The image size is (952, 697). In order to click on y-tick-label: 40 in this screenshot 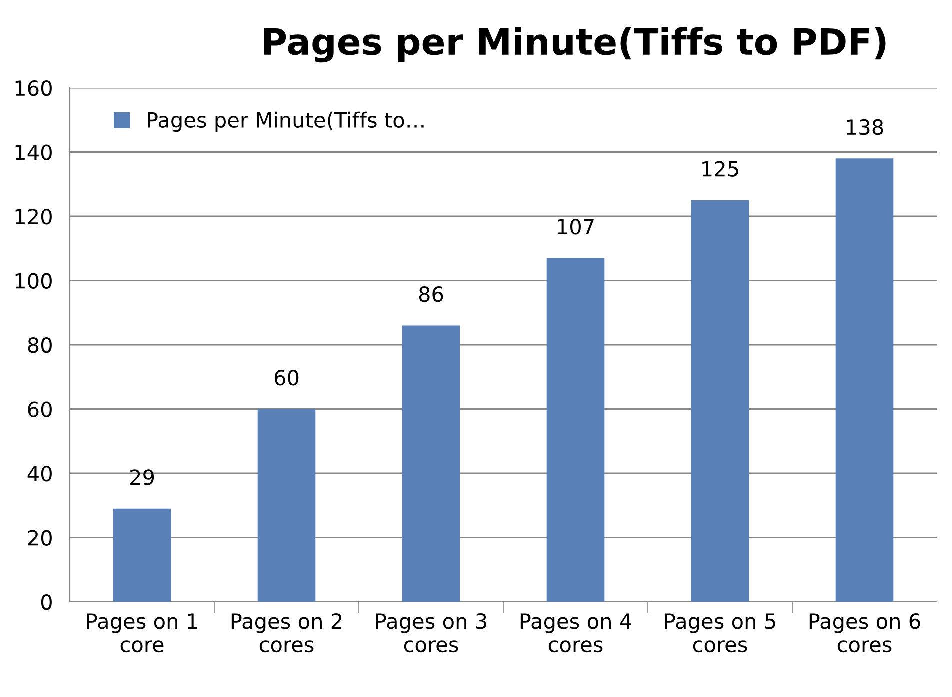, I will do `click(40, 474)`.